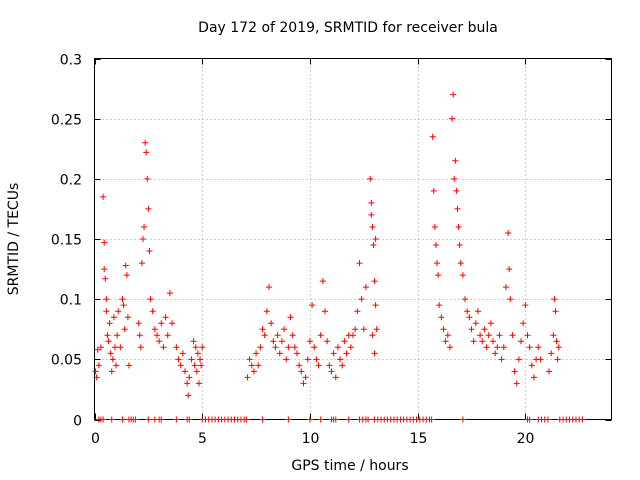  Describe the element at coordinates (14, 239) in the screenshot. I see `y-axis-label: SRMTID / TECUs` at that location.